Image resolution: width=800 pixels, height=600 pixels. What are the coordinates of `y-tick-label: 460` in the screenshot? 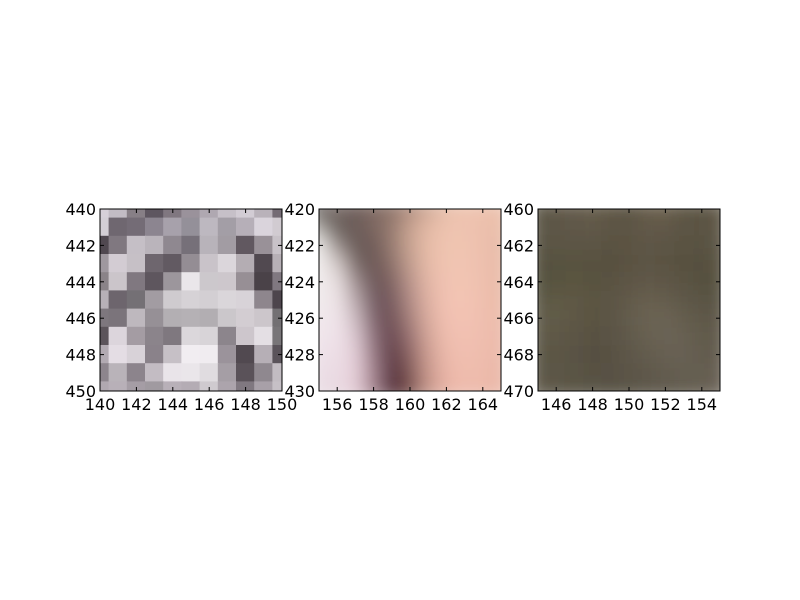 It's located at (518, 209).